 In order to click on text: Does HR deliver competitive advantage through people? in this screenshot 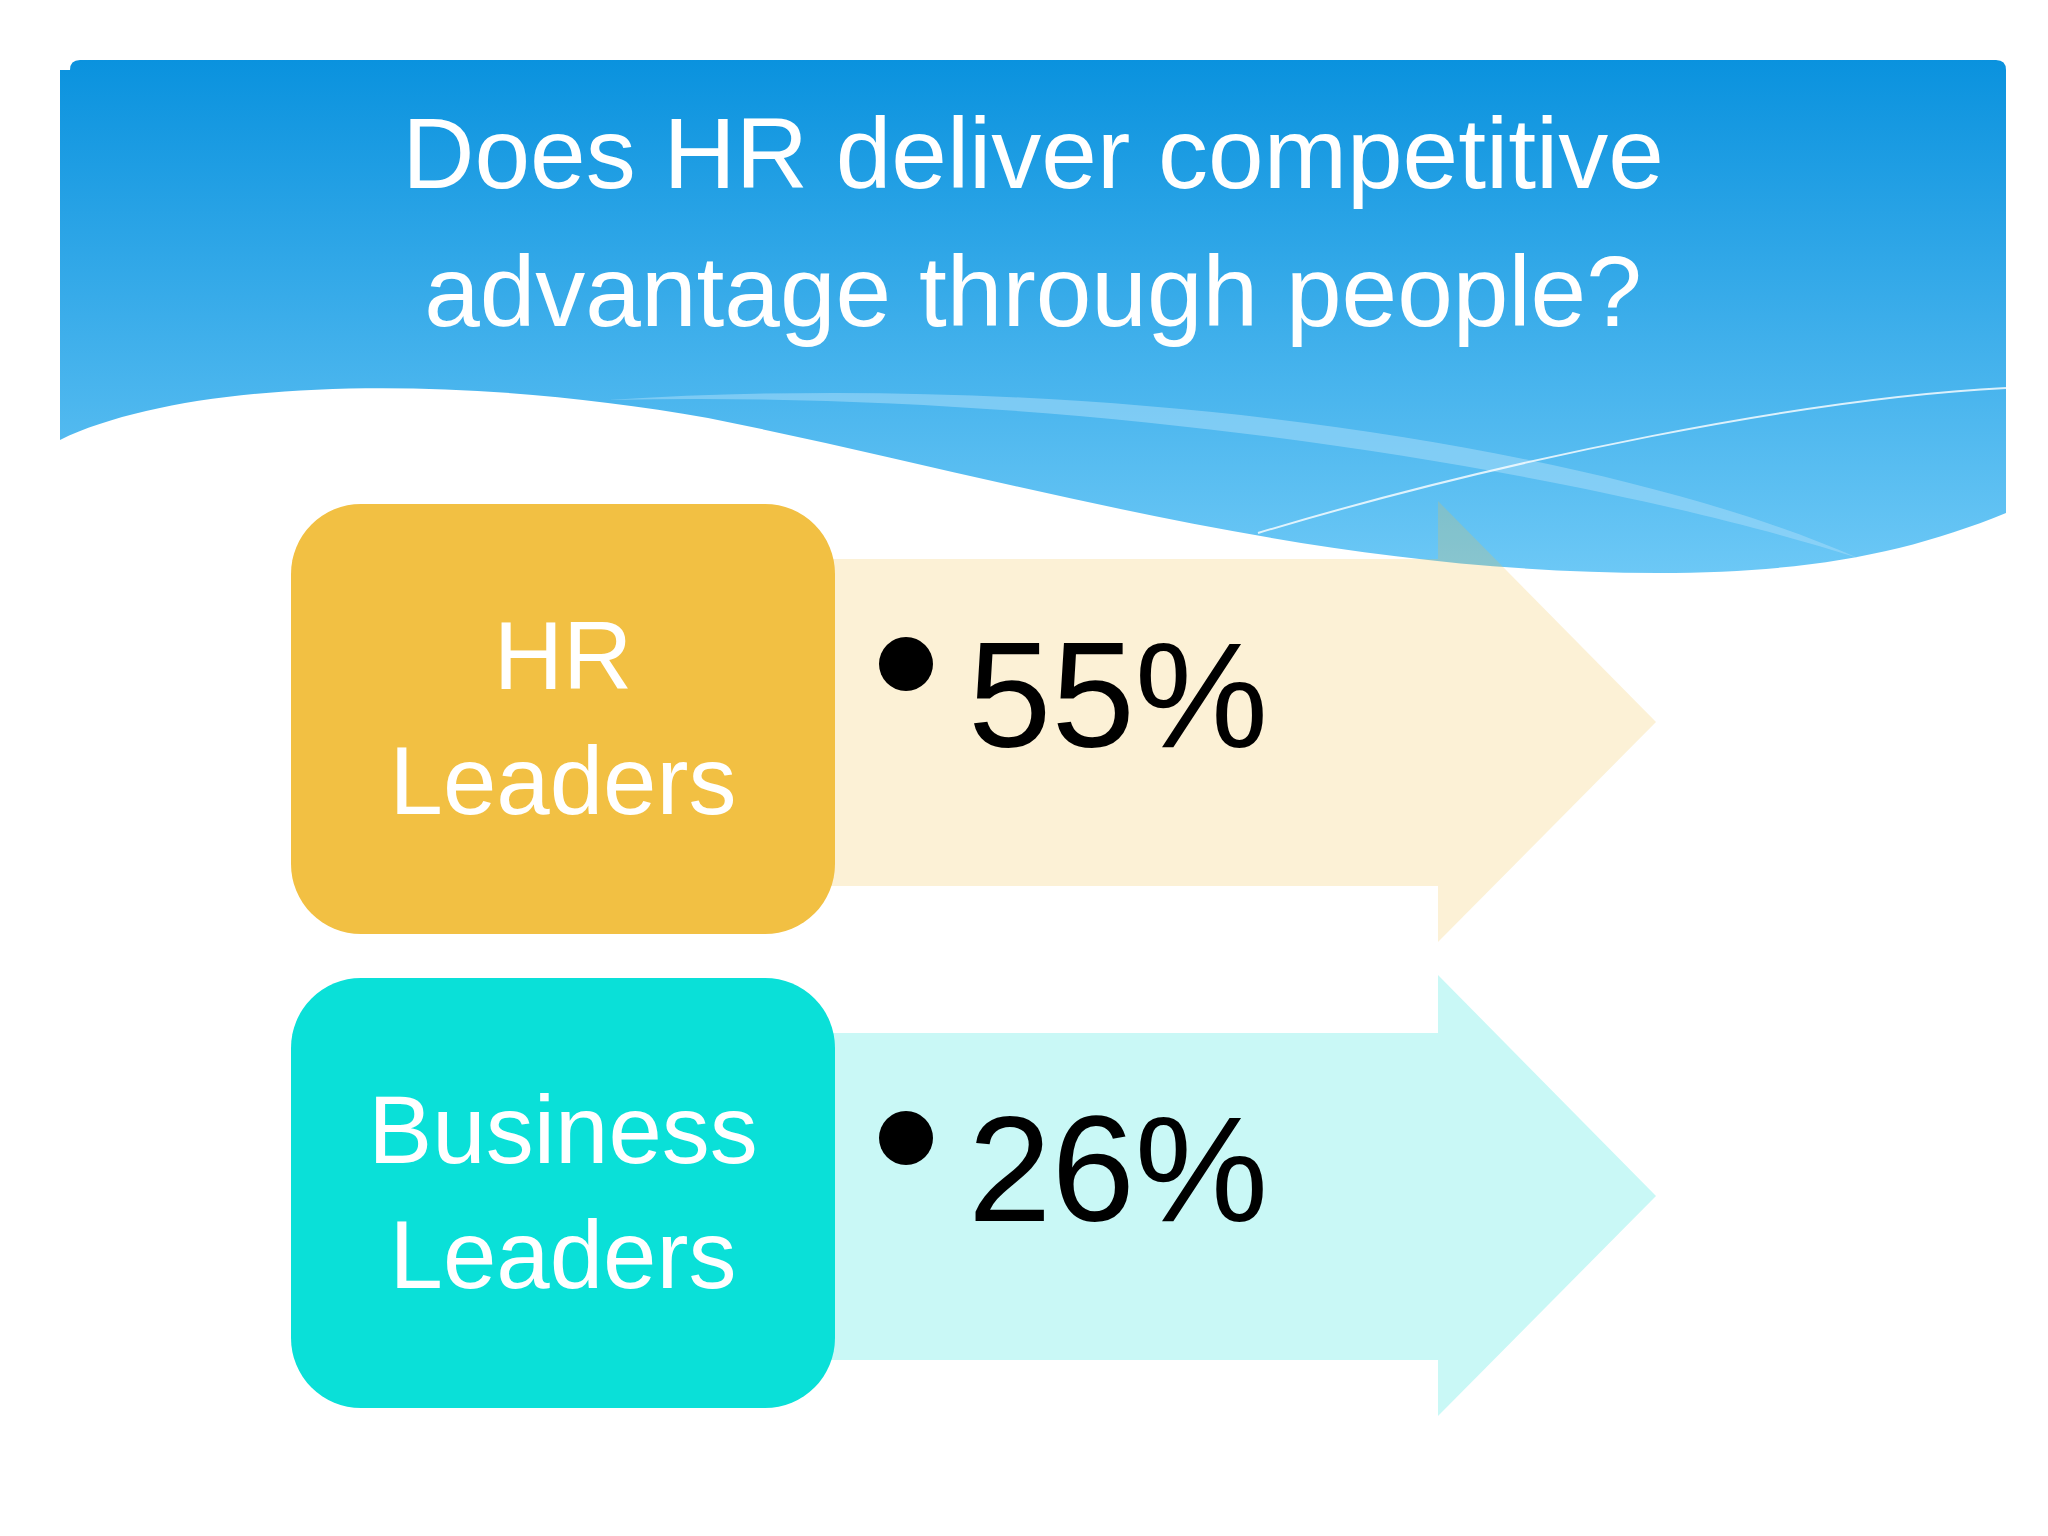, I will do `click(1033, 222)`.